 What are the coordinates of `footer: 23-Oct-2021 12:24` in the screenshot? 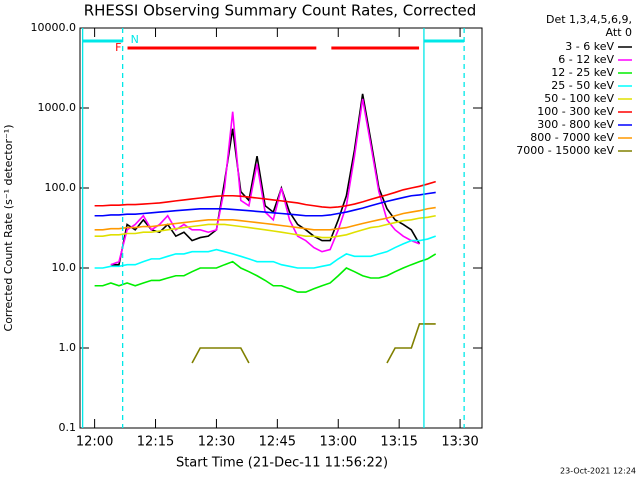 It's located at (598, 471).